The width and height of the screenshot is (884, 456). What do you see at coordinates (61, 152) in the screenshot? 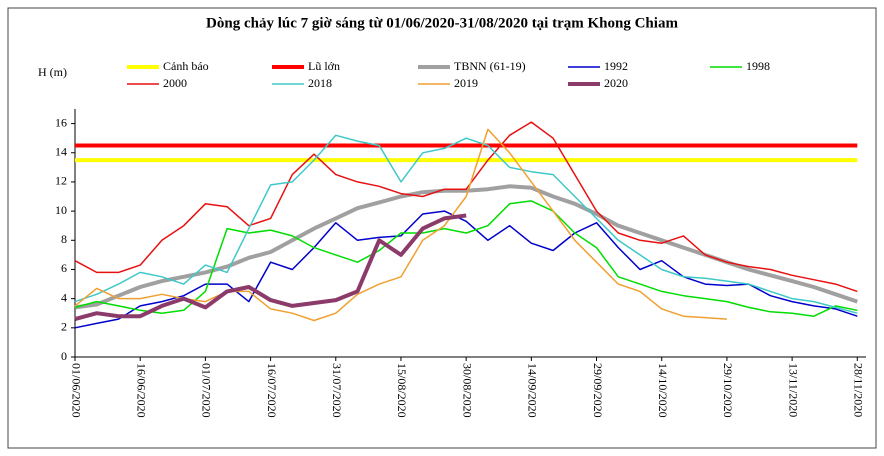
I see `y-tick-label: 14` at bounding box center [61, 152].